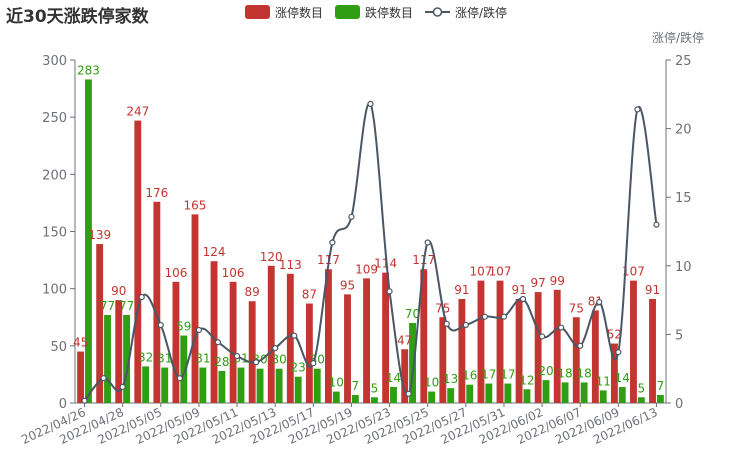 This screenshot has height=463, width=750. I want to click on legend-label: 跌停数目, so click(389, 12).